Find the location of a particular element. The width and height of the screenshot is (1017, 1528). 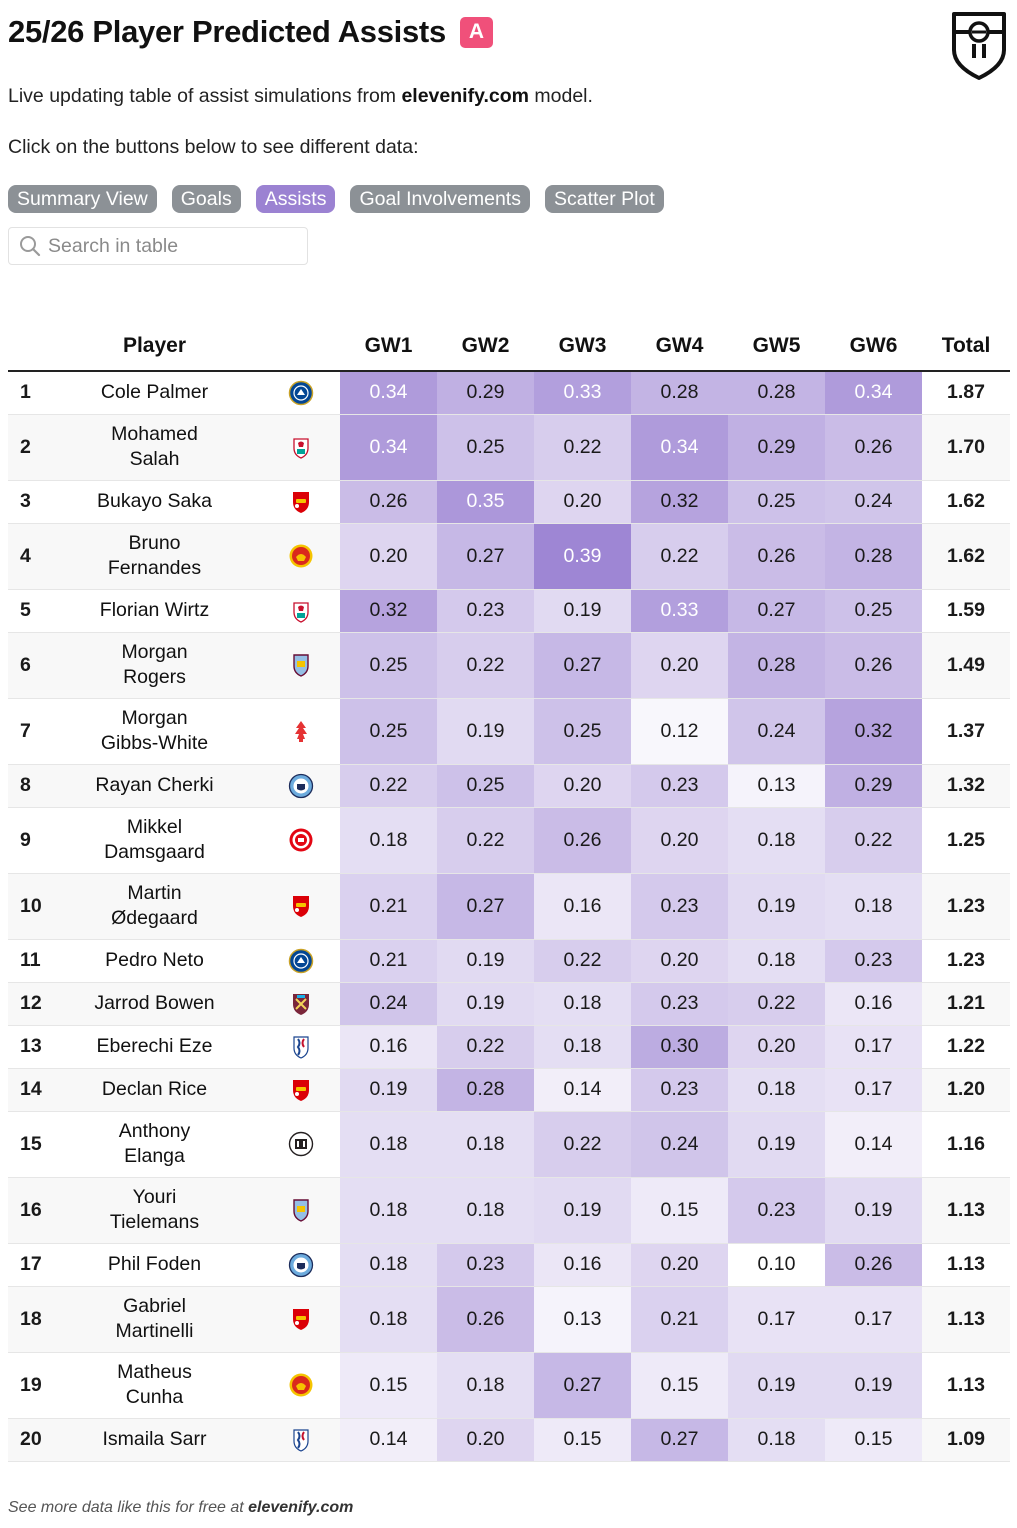

summary-view-button: Summary View is located at coordinates (82, 199).